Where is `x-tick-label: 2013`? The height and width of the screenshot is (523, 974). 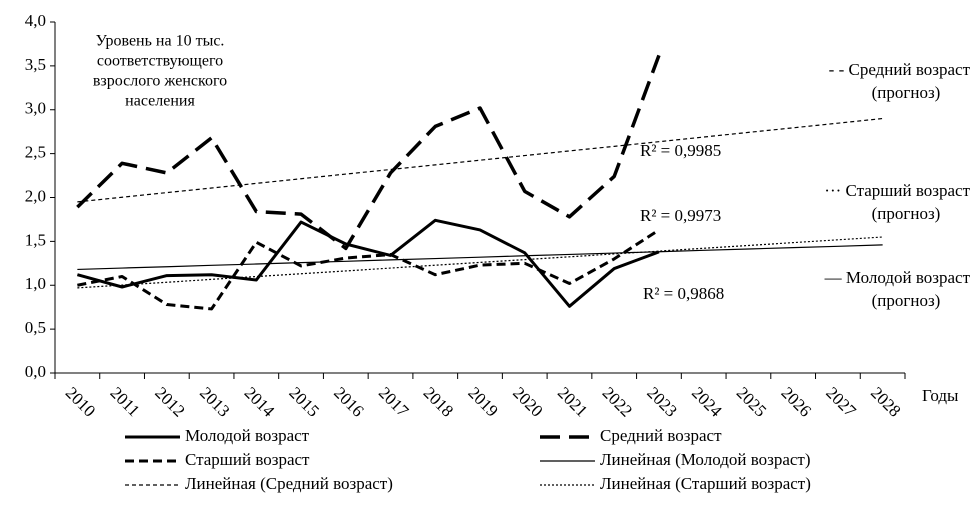 x-tick-label: 2013 is located at coordinates (214, 401).